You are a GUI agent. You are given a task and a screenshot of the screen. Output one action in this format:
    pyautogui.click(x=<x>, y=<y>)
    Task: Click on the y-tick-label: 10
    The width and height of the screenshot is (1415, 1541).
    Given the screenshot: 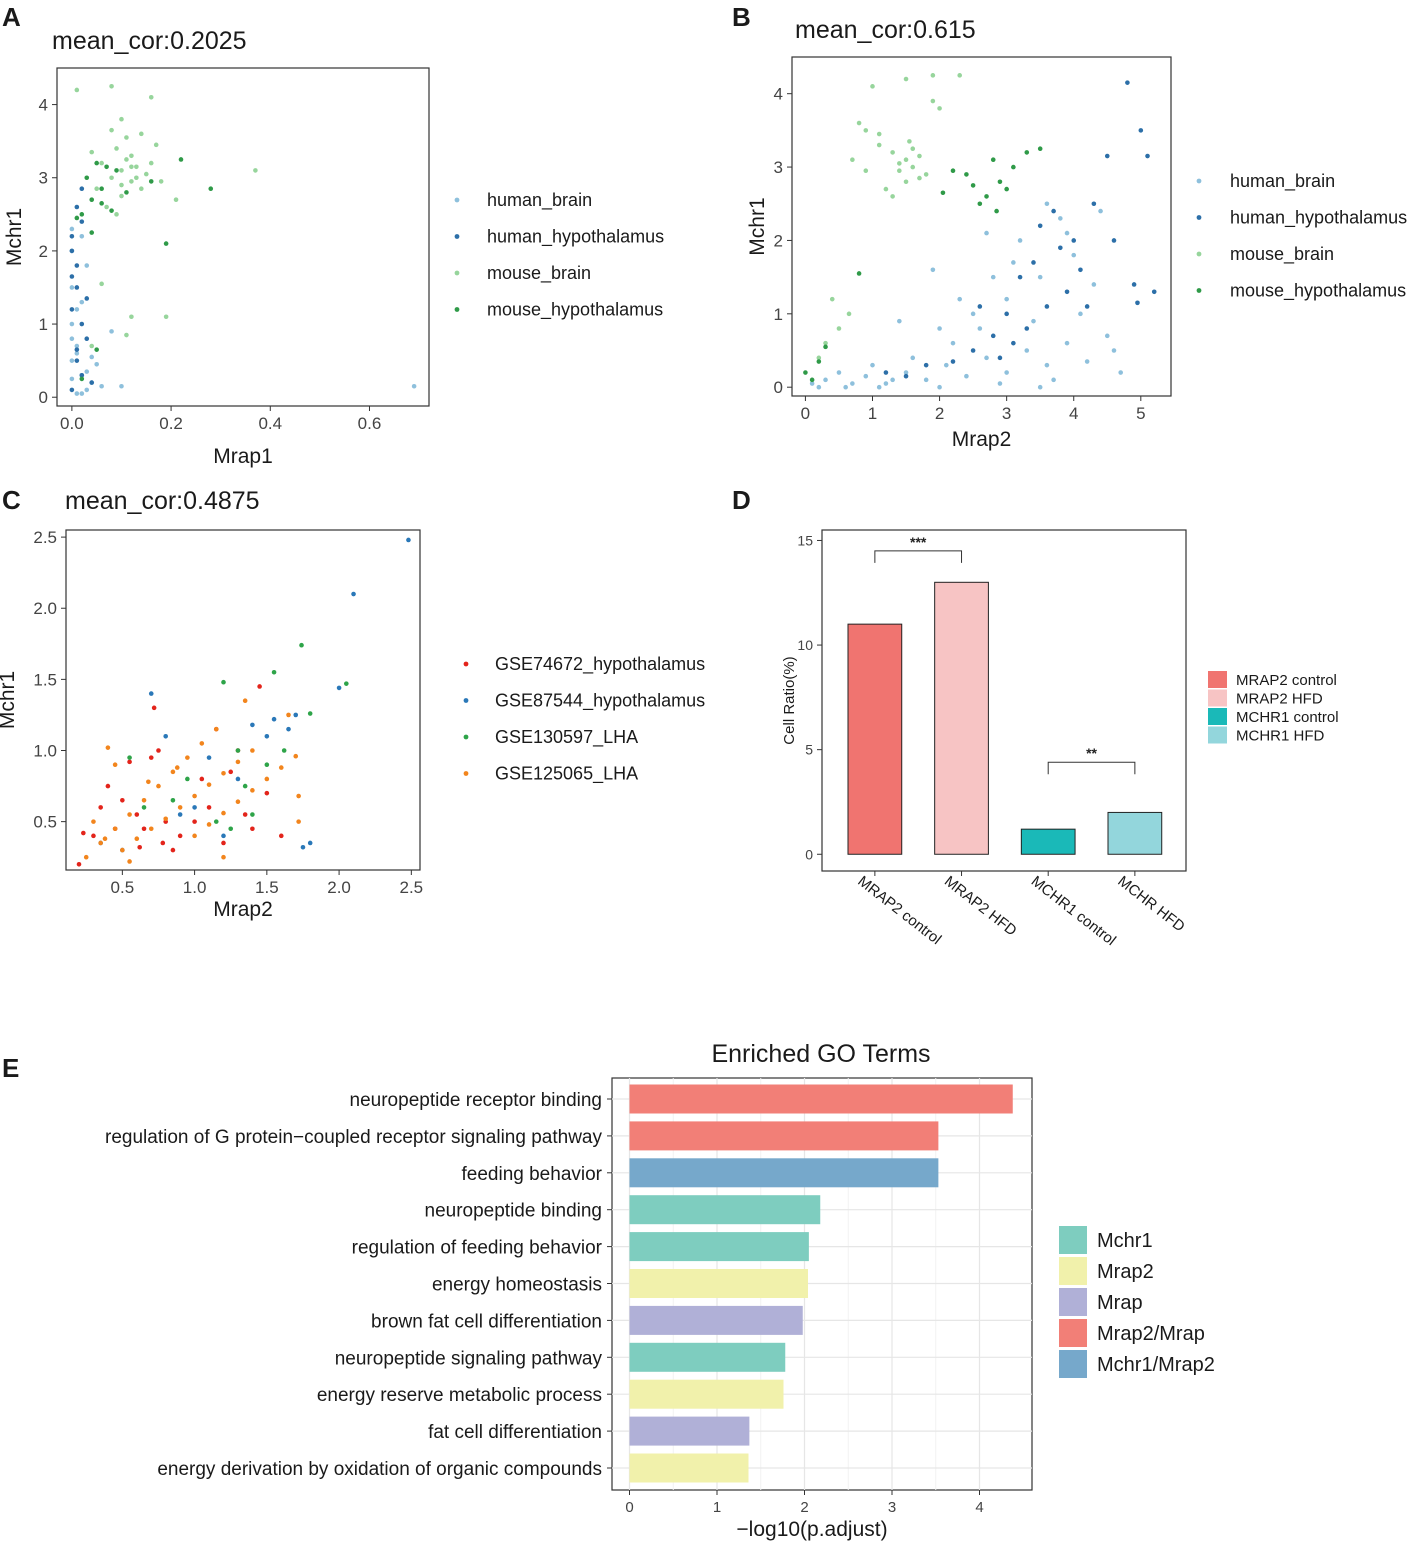 What is the action you would take?
    pyautogui.click(x=805, y=645)
    